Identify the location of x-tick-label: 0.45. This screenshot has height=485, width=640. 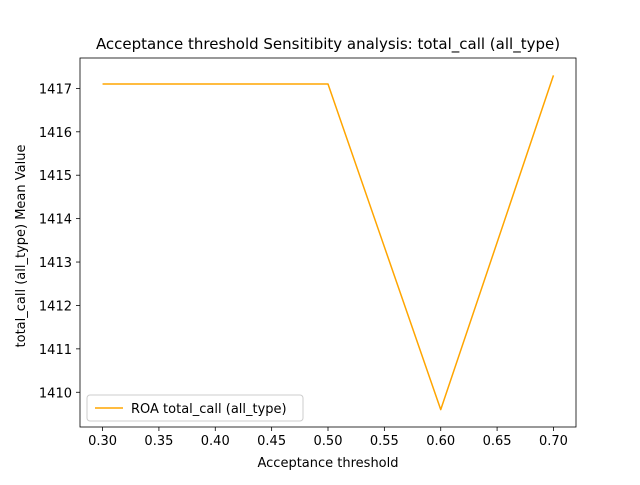
(271, 441).